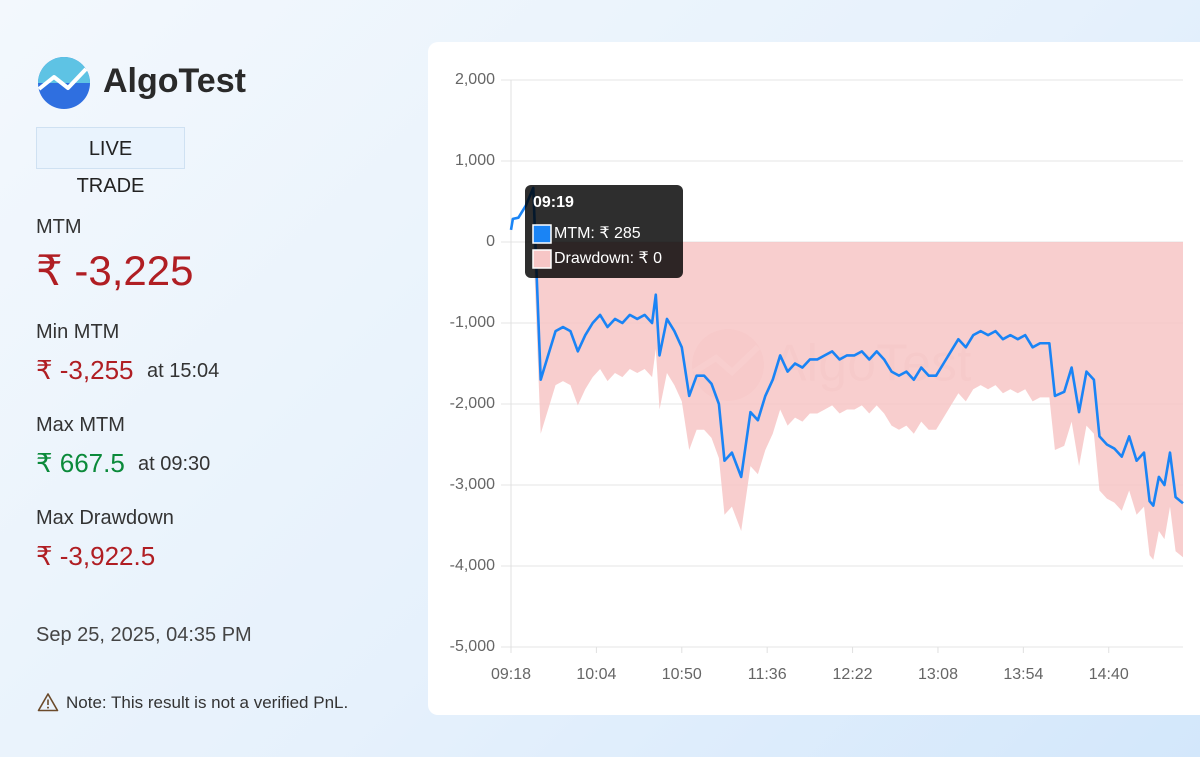  I want to click on tooltip-box, so click(604, 231).